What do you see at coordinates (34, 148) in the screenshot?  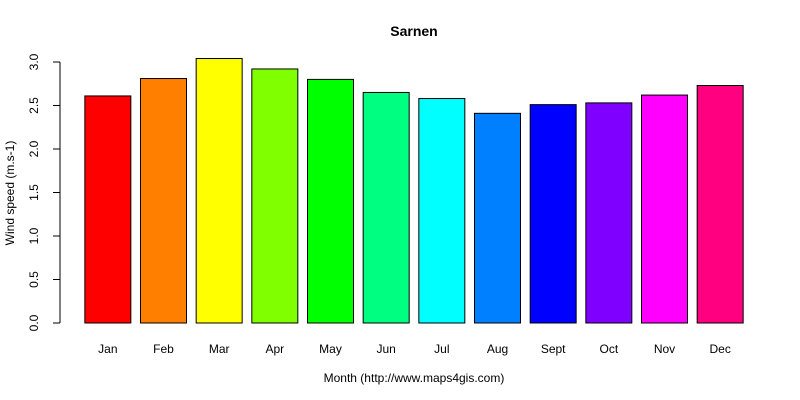 I see `y-tick-label: 2.0` at bounding box center [34, 148].